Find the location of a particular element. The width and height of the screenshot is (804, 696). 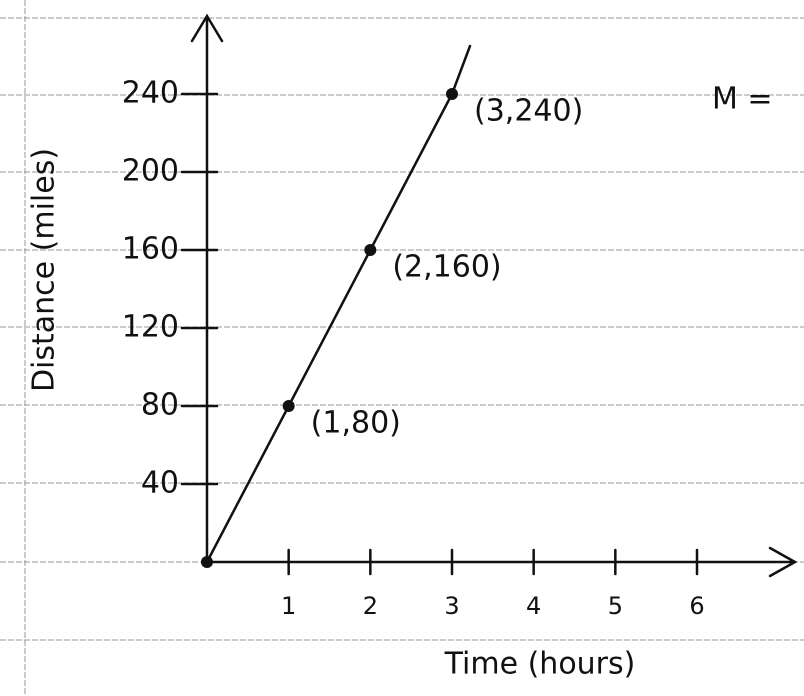

side-note: M = is located at coordinates (742, 99).